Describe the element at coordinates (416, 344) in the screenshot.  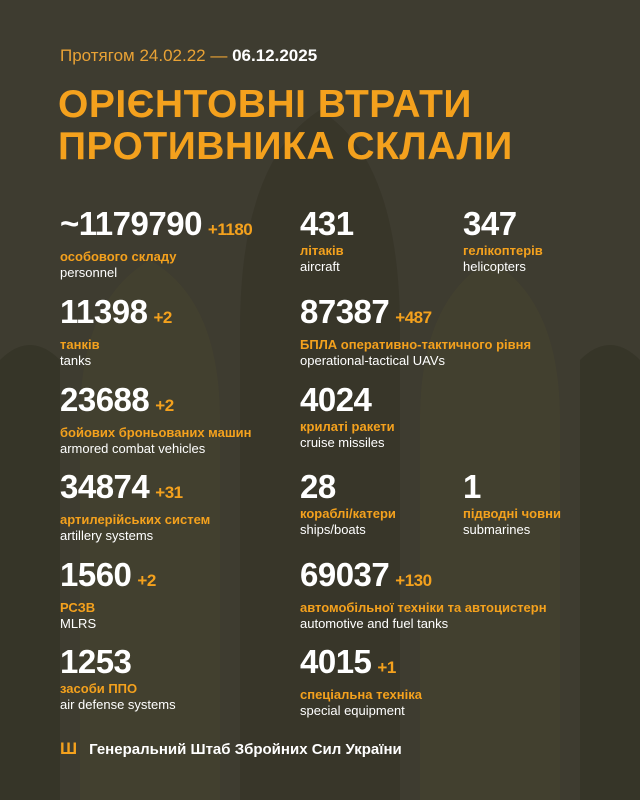
I see `stat-label-ua: БПЛА оперативно-тактичного рівня` at that location.